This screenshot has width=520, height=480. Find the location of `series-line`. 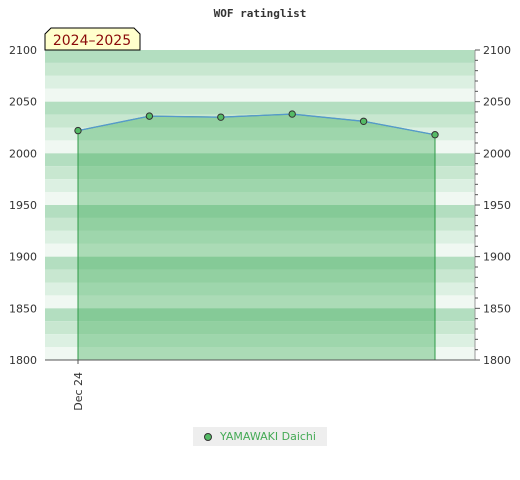

series-line is located at coordinates (256, 124).